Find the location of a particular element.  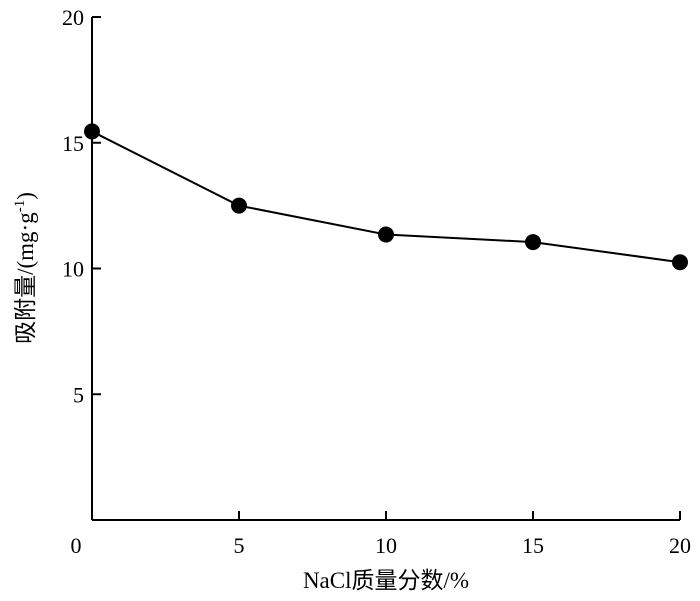

y-tick-label: 10 is located at coordinates (73, 269).